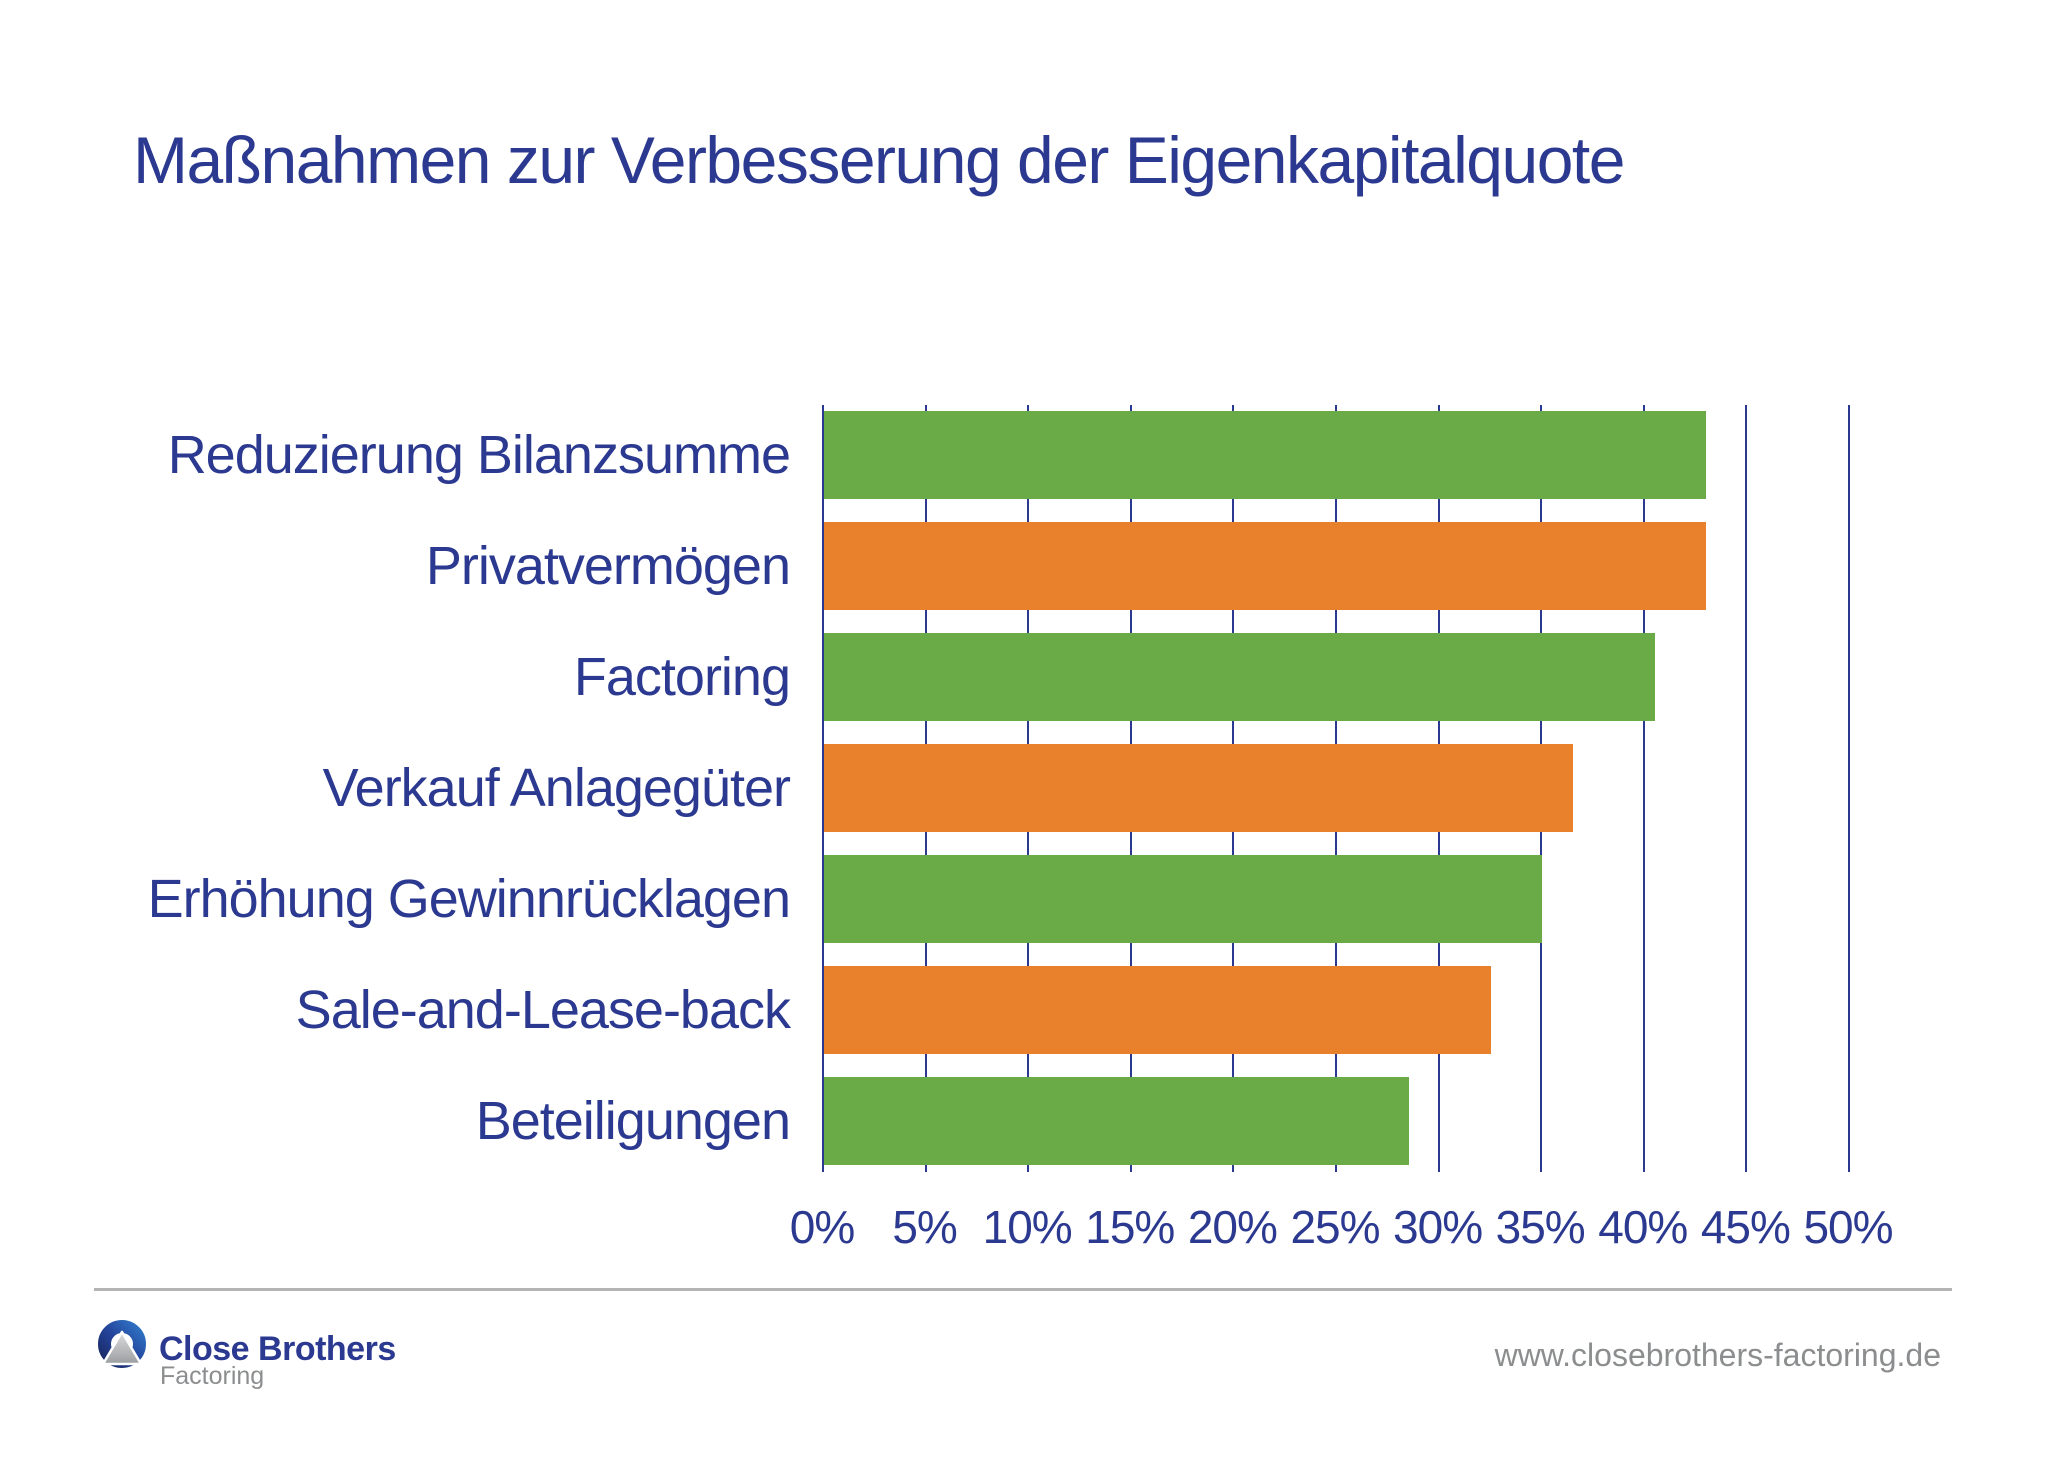  What do you see at coordinates (1849, 788) in the screenshot?
I see `gridline-50%` at bounding box center [1849, 788].